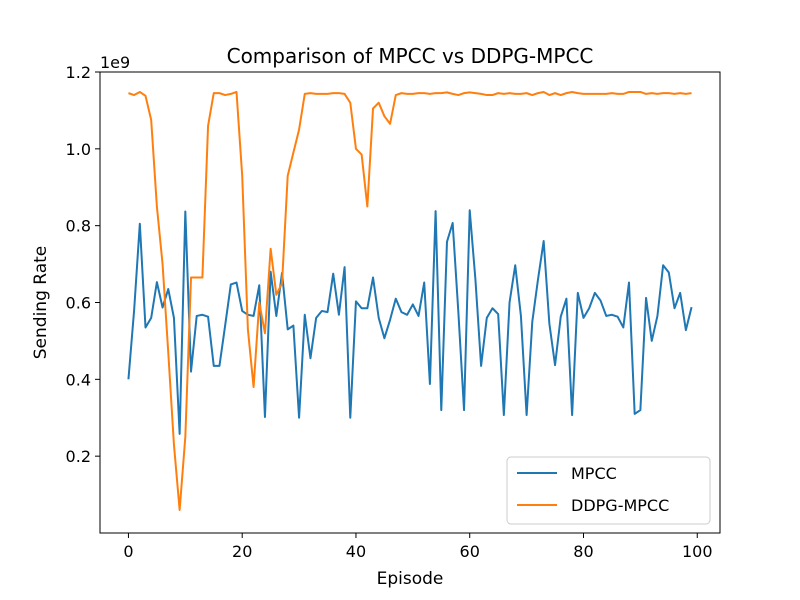 Image resolution: width=800 pixels, height=600 pixels. I want to click on legend-box, so click(608, 490).